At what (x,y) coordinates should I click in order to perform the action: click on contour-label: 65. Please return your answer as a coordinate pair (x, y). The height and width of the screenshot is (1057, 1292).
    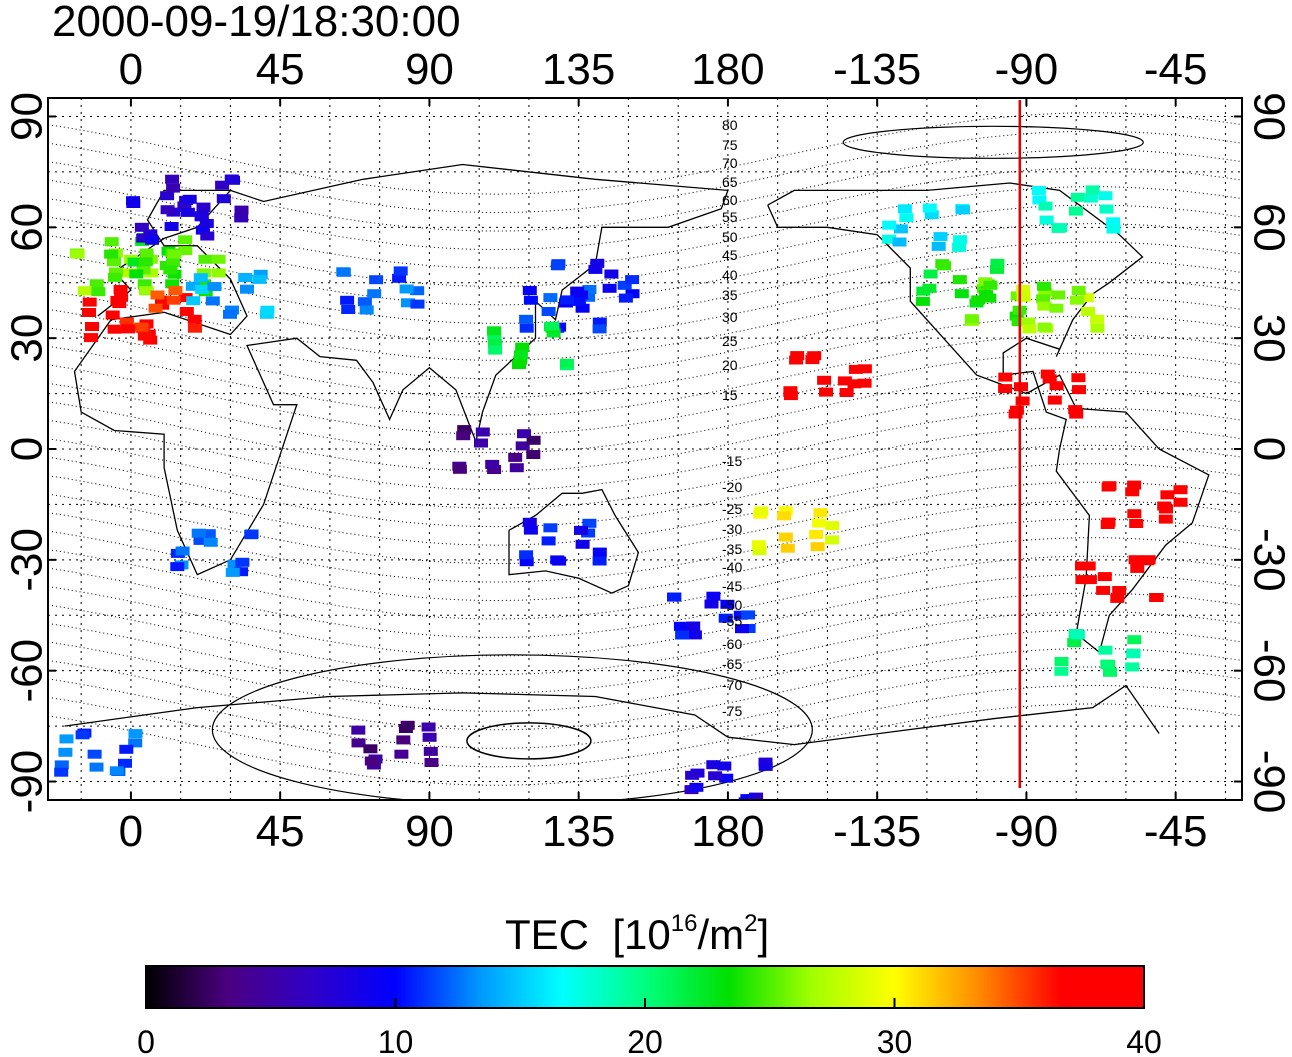
    Looking at the image, I should click on (730, 182).